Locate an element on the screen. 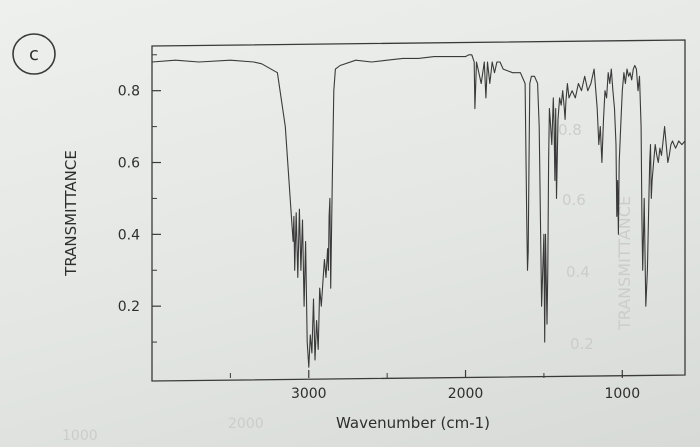 The height and width of the screenshot is (447, 700). x-tick-label: 1000 is located at coordinates (622, 394).